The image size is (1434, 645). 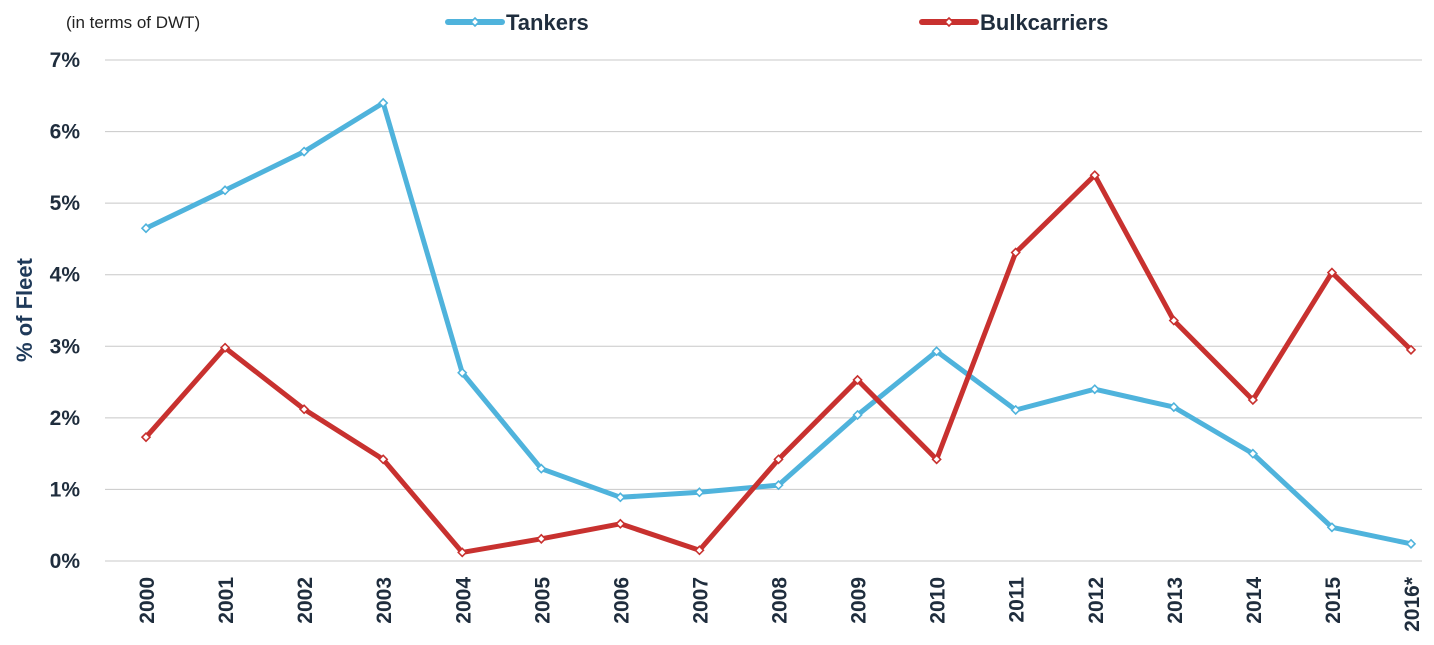 I want to click on x-tick-label: 2015, so click(x=1333, y=600).